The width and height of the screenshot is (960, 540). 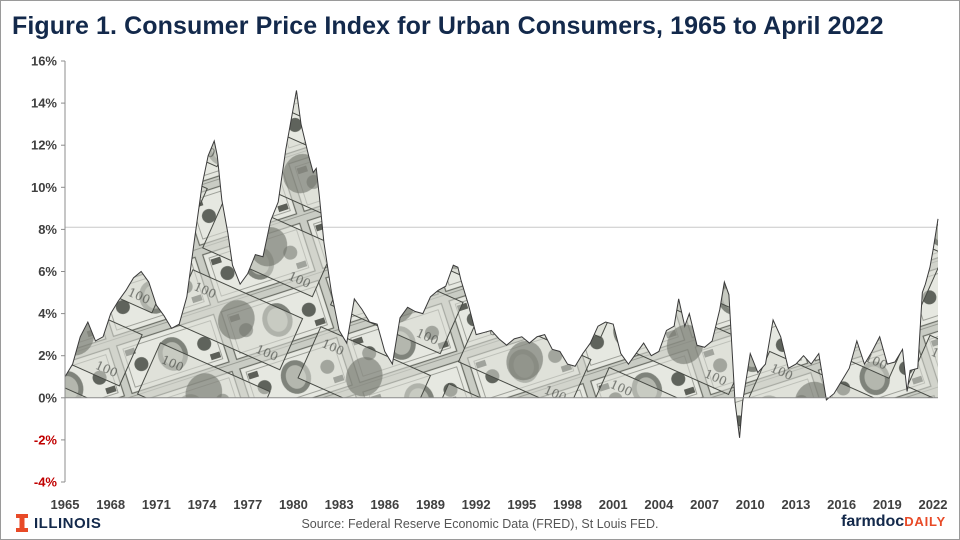 What do you see at coordinates (47, 397) in the screenshot?
I see `y-tick-label: 0%` at bounding box center [47, 397].